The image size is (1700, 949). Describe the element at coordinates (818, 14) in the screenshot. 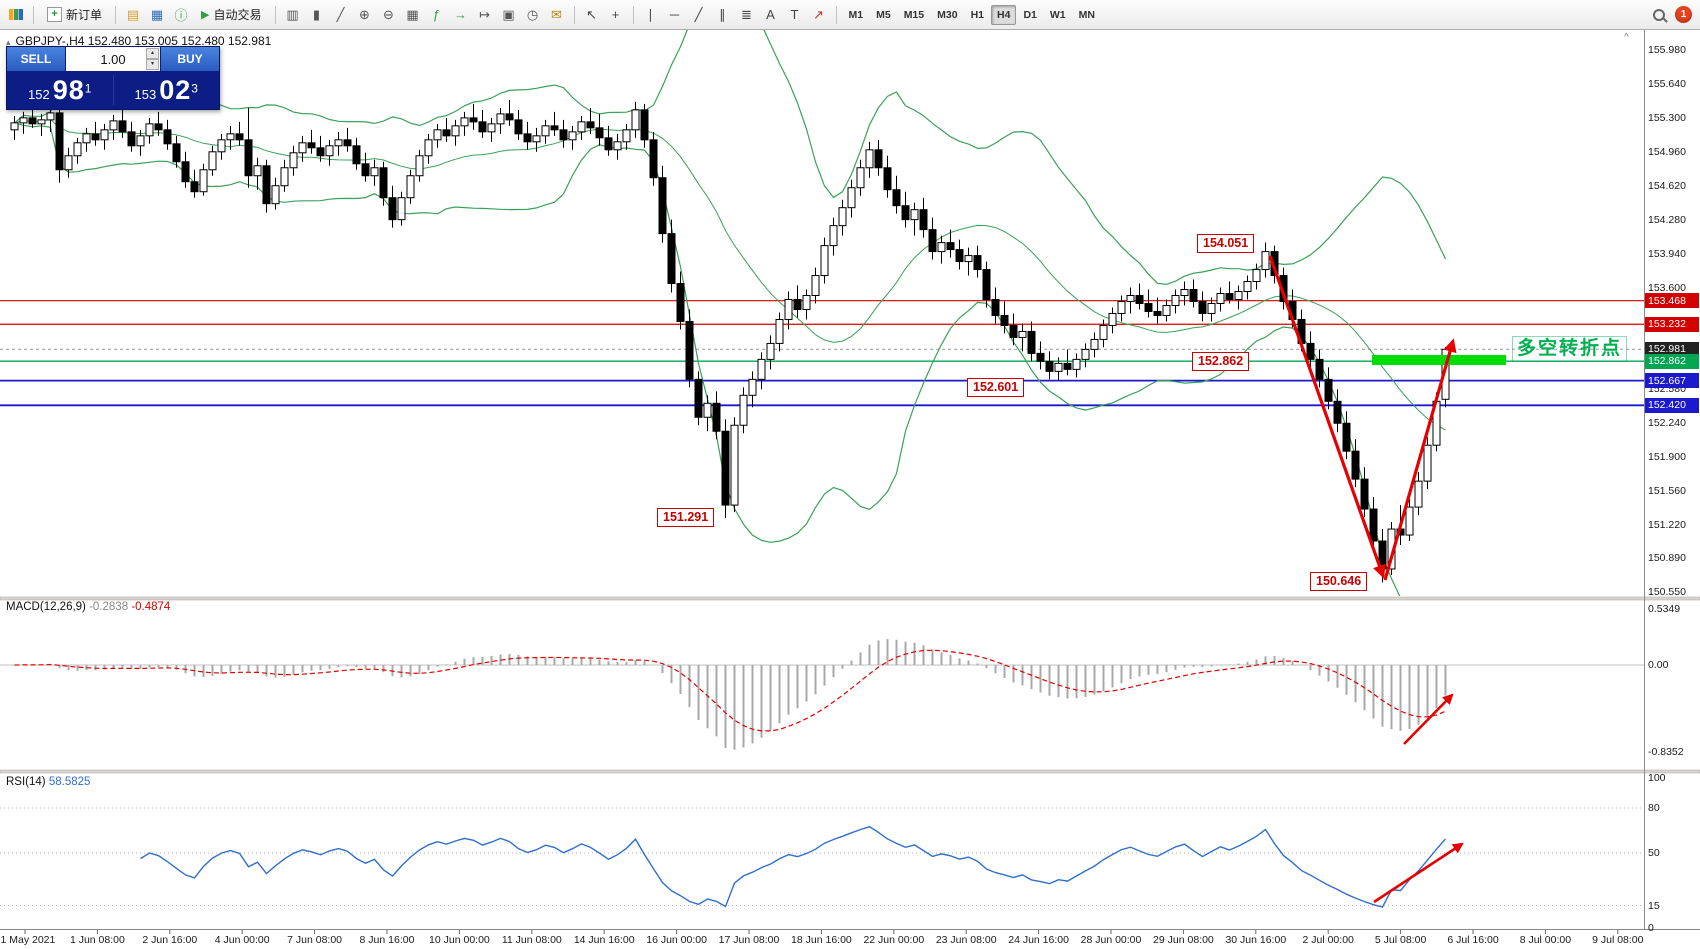

I see `arrows-icon: ↗` at that location.